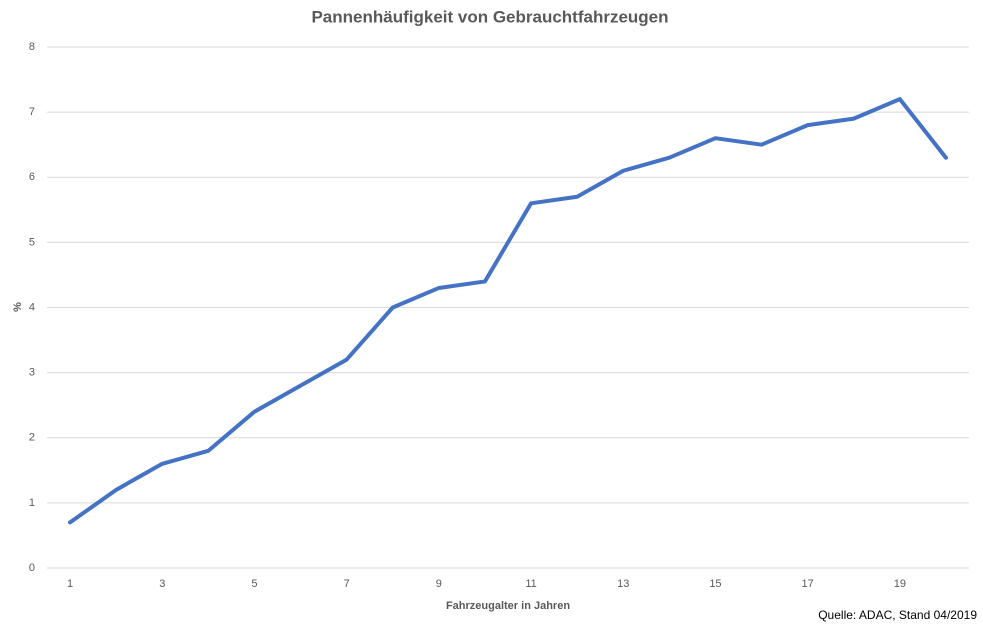 This screenshot has height=626, width=983. What do you see at coordinates (32, 242) in the screenshot?
I see `y-tick-label: 5` at bounding box center [32, 242].